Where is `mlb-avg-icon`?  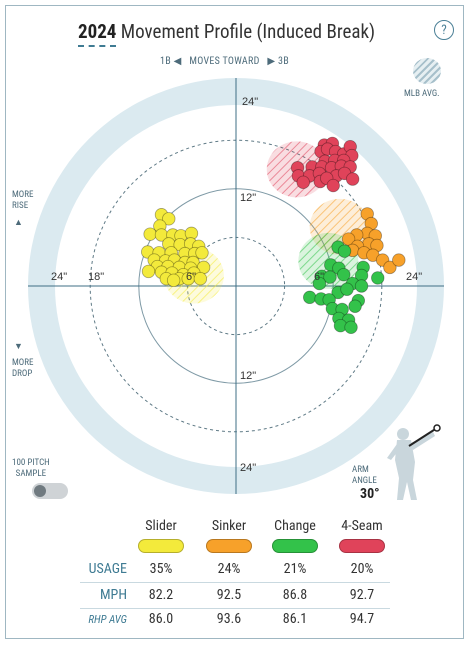
mlb-avg-icon is located at coordinates (427, 71).